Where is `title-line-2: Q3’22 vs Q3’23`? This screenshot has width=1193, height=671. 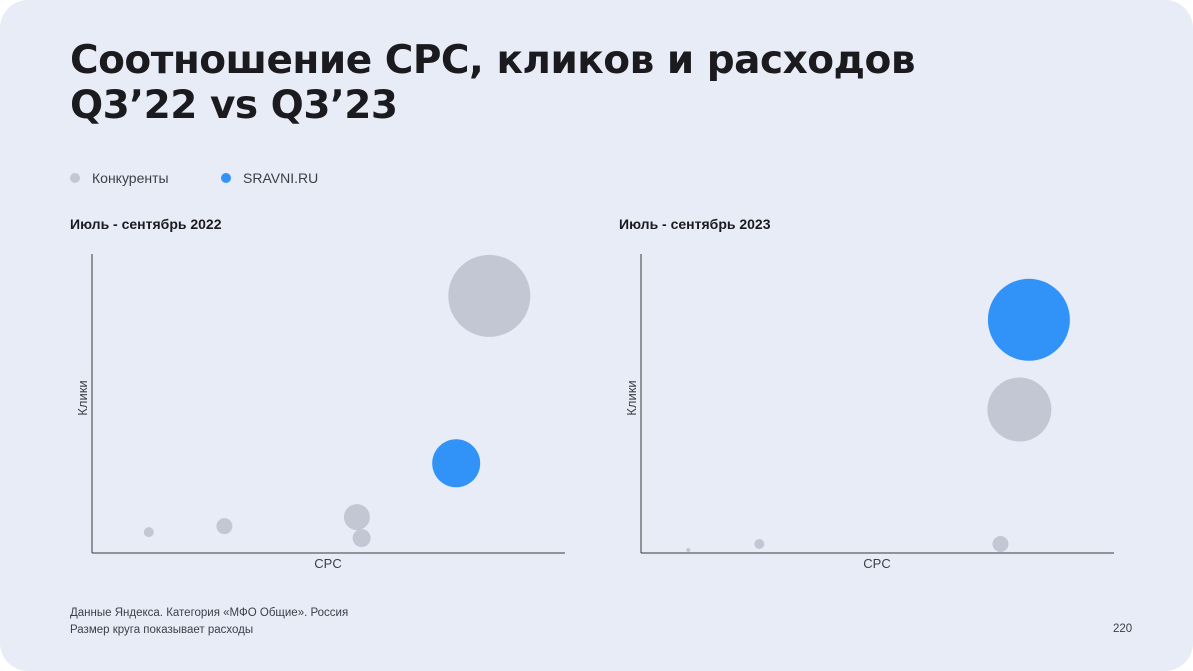
title-line-2: Q3’22 vs Q3’23 is located at coordinates (234, 105).